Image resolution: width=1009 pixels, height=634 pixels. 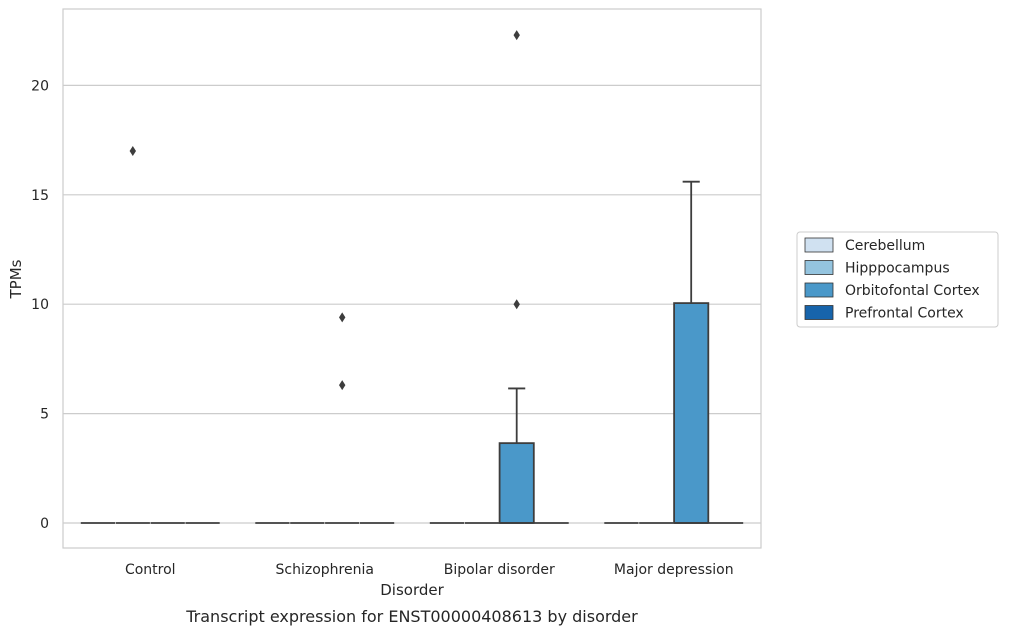 What do you see at coordinates (499, 570) in the screenshot?
I see `x-tick-label: Bipolar disorder` at bounding box center [499, 570].